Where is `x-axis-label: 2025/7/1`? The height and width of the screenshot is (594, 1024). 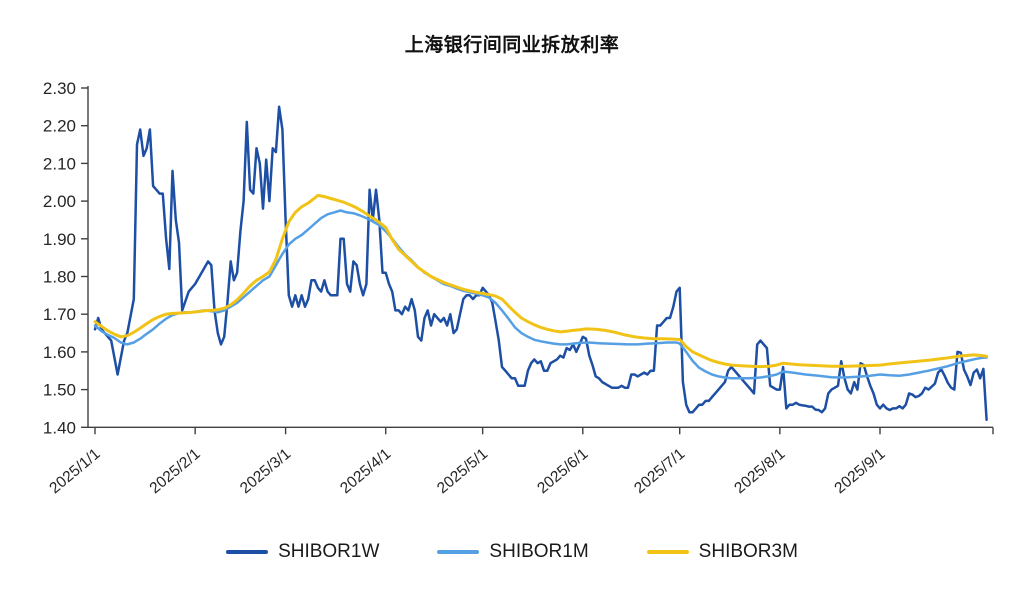
x-axis-label: 2025/7/1 is located at coordinates (659, 471).